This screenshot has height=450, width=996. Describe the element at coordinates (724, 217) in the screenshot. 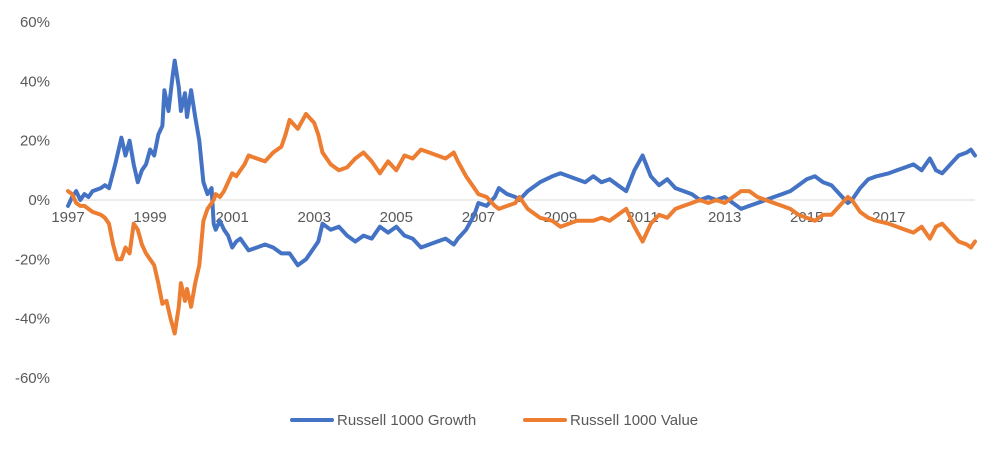

I see `x-tick-label: 2013` at that location.